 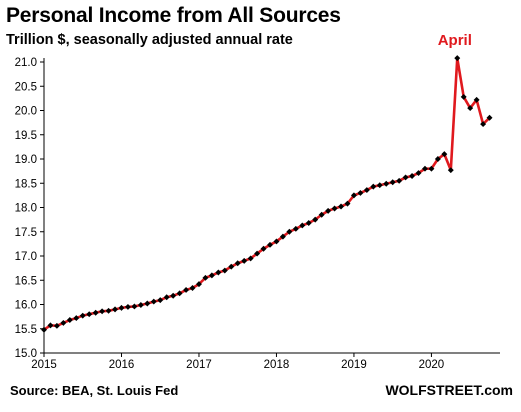 What do you see at coordinates (26, 354) in the screenshot?
I see `y-tick-label: 15.0` at bounding box center [26, 354].